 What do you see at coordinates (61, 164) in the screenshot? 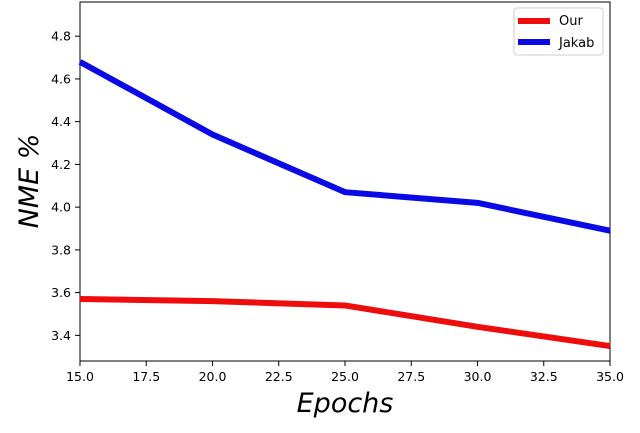
I see `y-tick-label: 4.2` at bounding box center [61, 164].